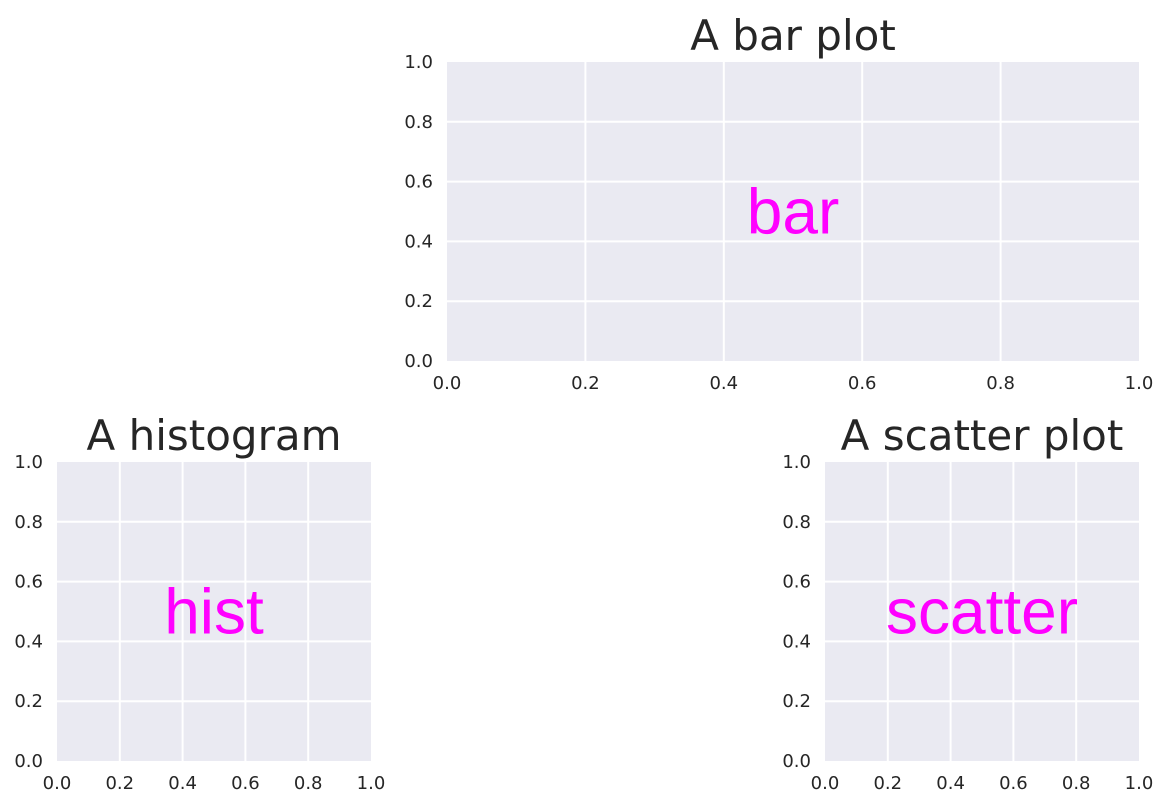 The height and width of the screenshot is (808, 1168). I want to click on bar-xtick-label: 0.2, so click(585, 383).